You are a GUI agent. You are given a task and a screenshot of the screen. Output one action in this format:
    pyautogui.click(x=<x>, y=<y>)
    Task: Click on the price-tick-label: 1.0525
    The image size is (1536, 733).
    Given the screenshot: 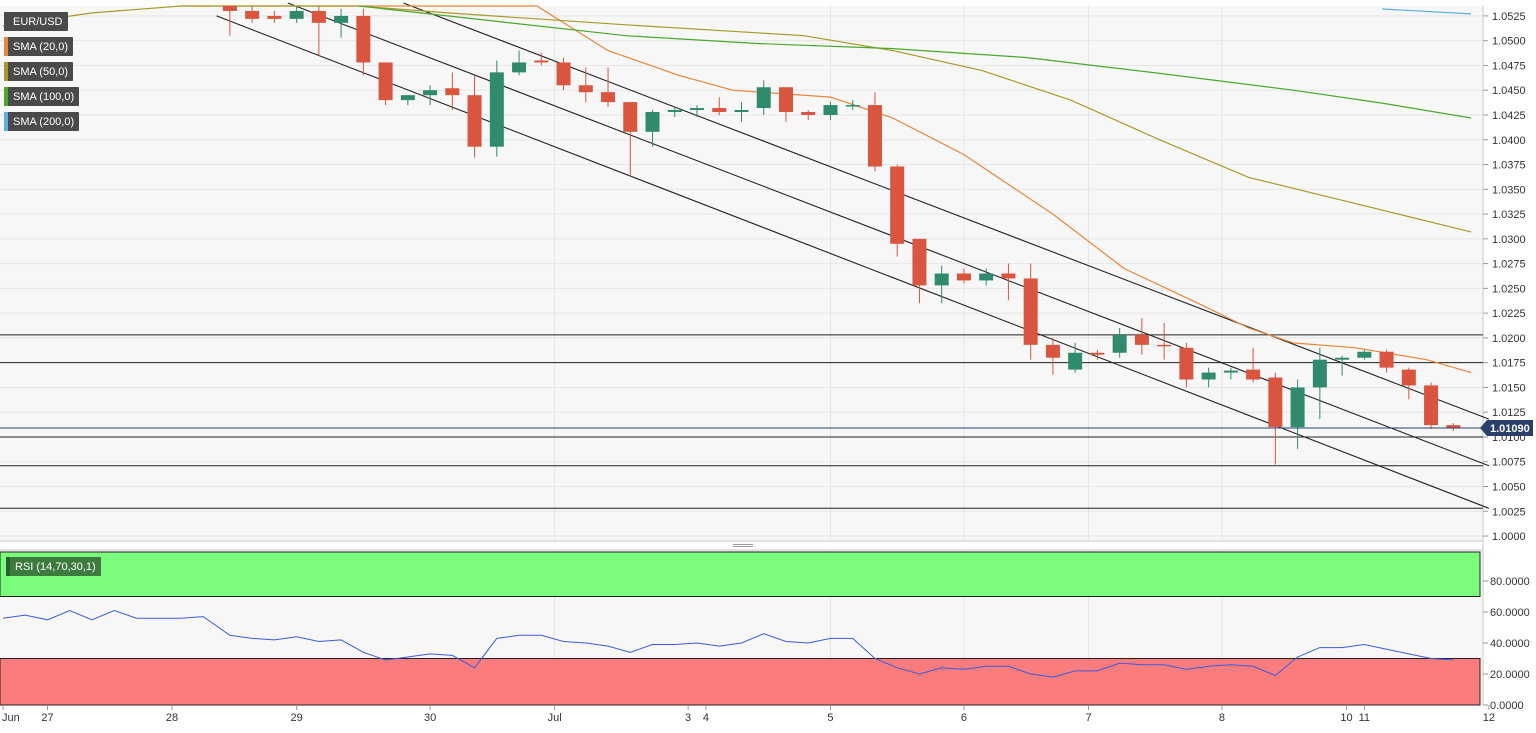 What is the action you would take?
    pyautogui.click(x=1509, y=17)
    